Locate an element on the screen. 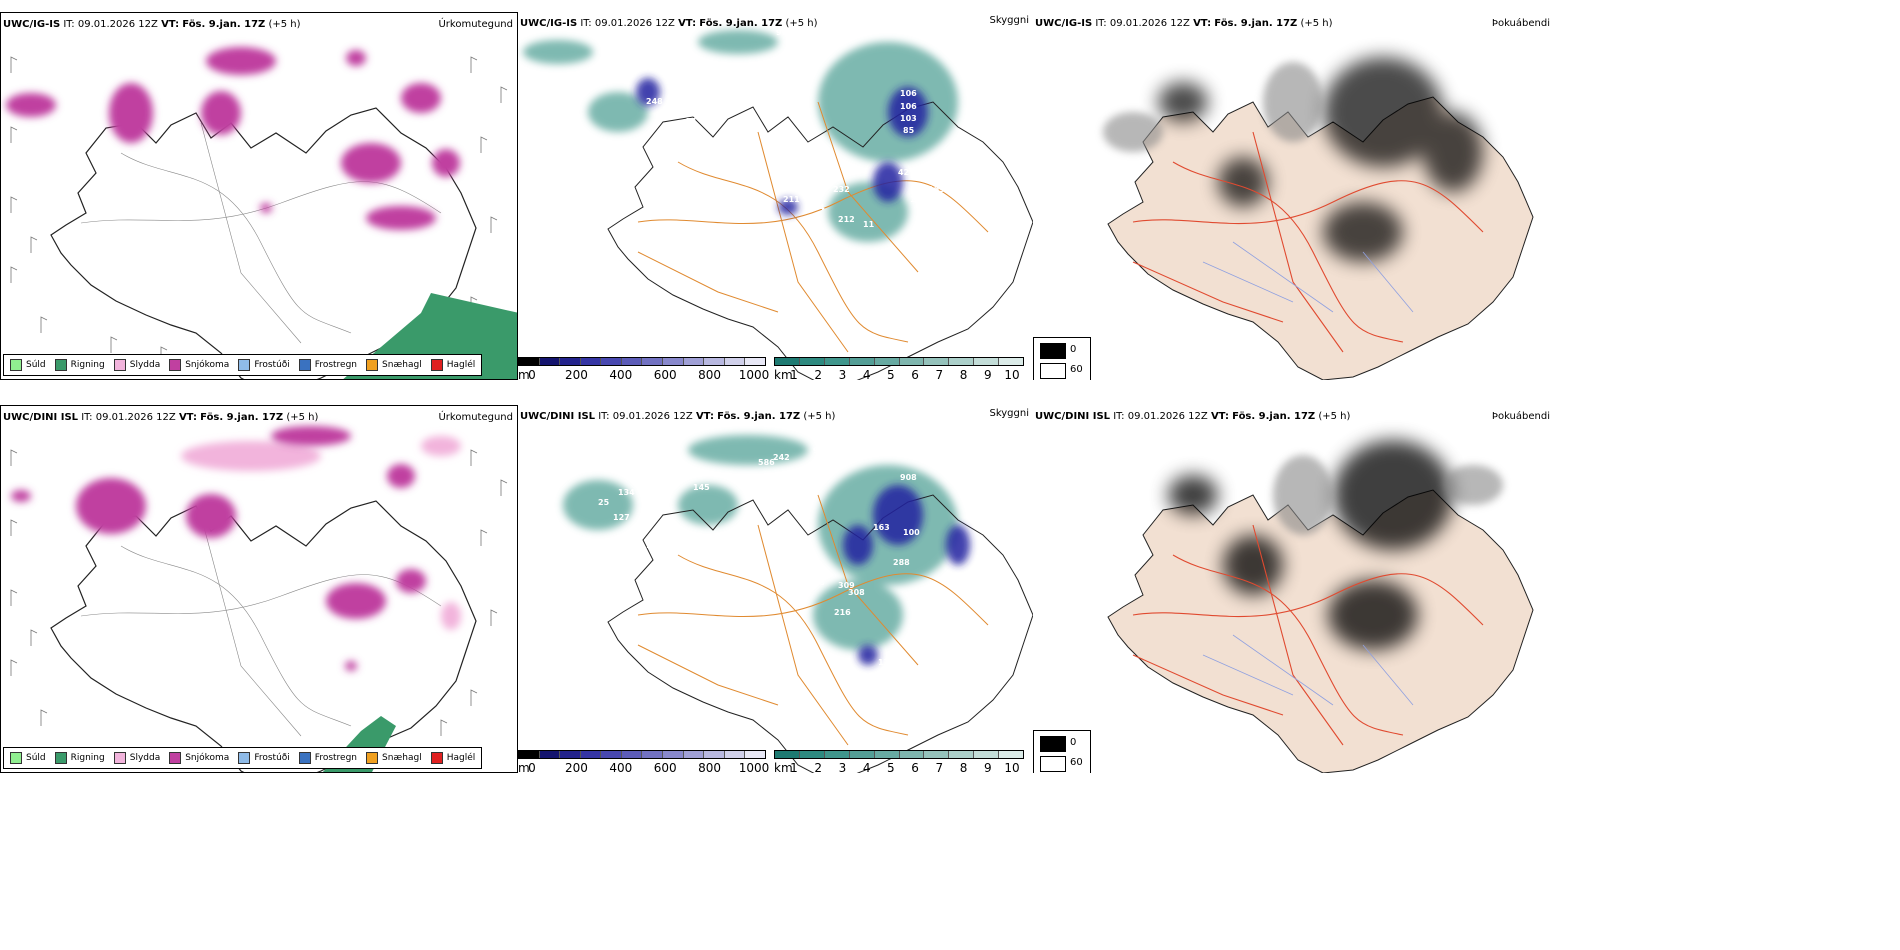 The image size is (1900, 950). colorbar-tick: 9 is located at coordinates (987, 767).